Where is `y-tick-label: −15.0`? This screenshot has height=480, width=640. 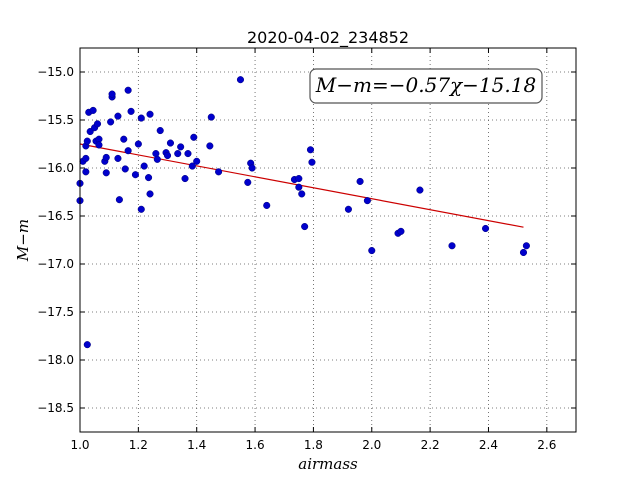 y-tick-label: −15.0 is located at coordinates (55, 72).